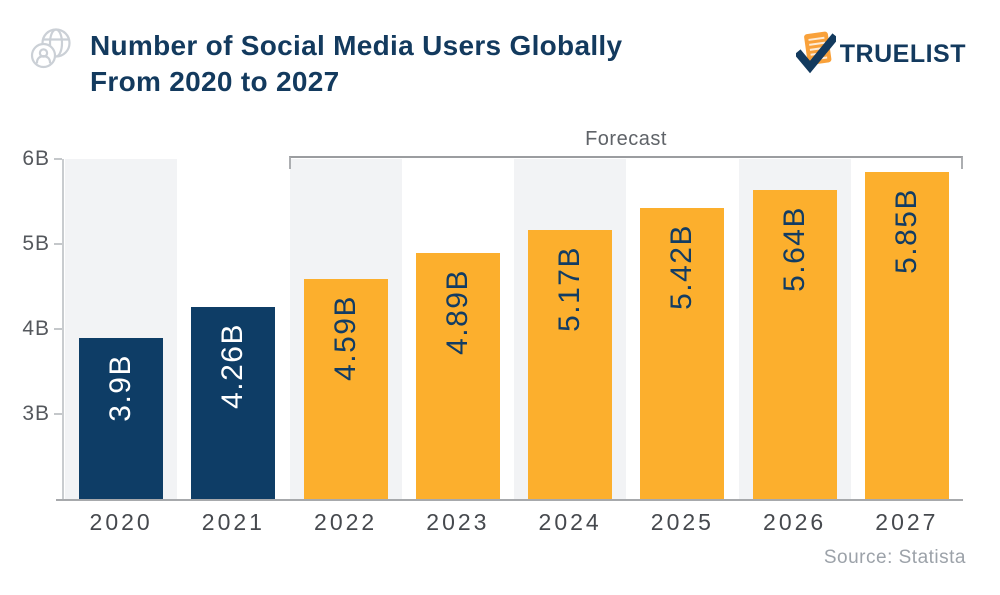 Image resolution: width=1000 pixels, height=595 pixels. Describe the element at coordinates (36, 328) in the screenshot. I see `y-axis-label-4B: 4B` at that location.